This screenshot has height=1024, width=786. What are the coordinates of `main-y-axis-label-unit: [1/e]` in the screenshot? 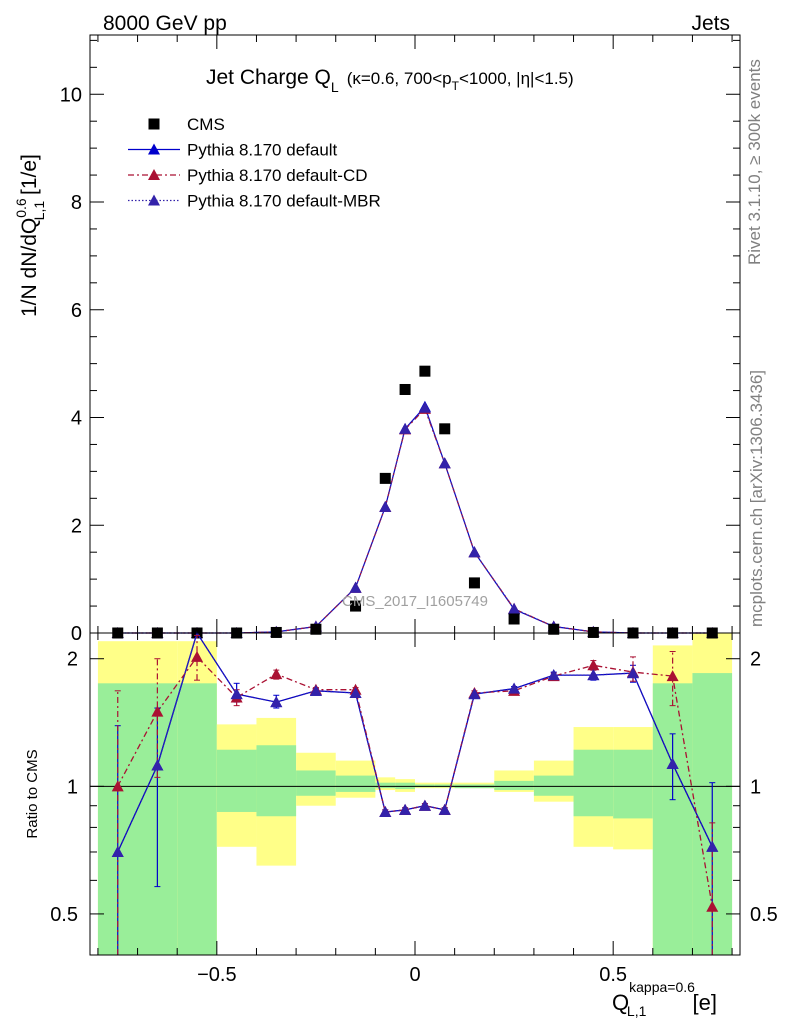 It's located at (29, 177).